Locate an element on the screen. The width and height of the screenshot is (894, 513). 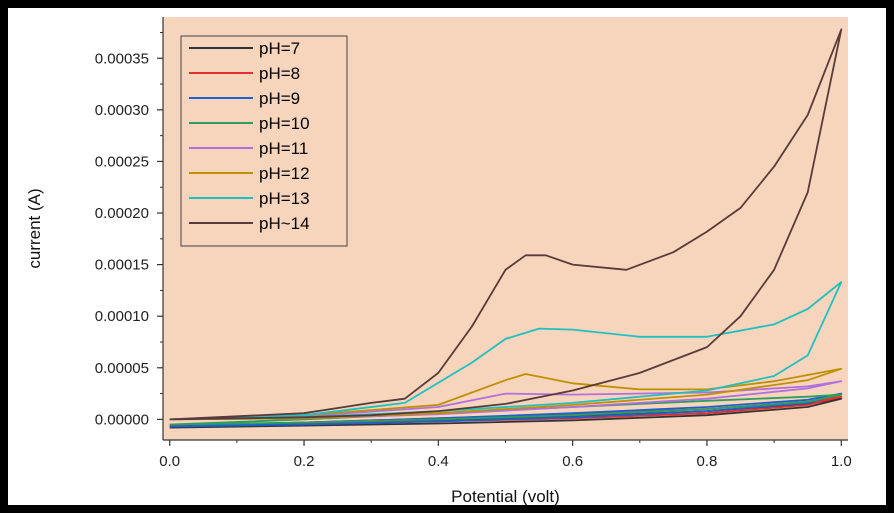
x-tick-label: 0.6 is located at coordinates (572, 461).